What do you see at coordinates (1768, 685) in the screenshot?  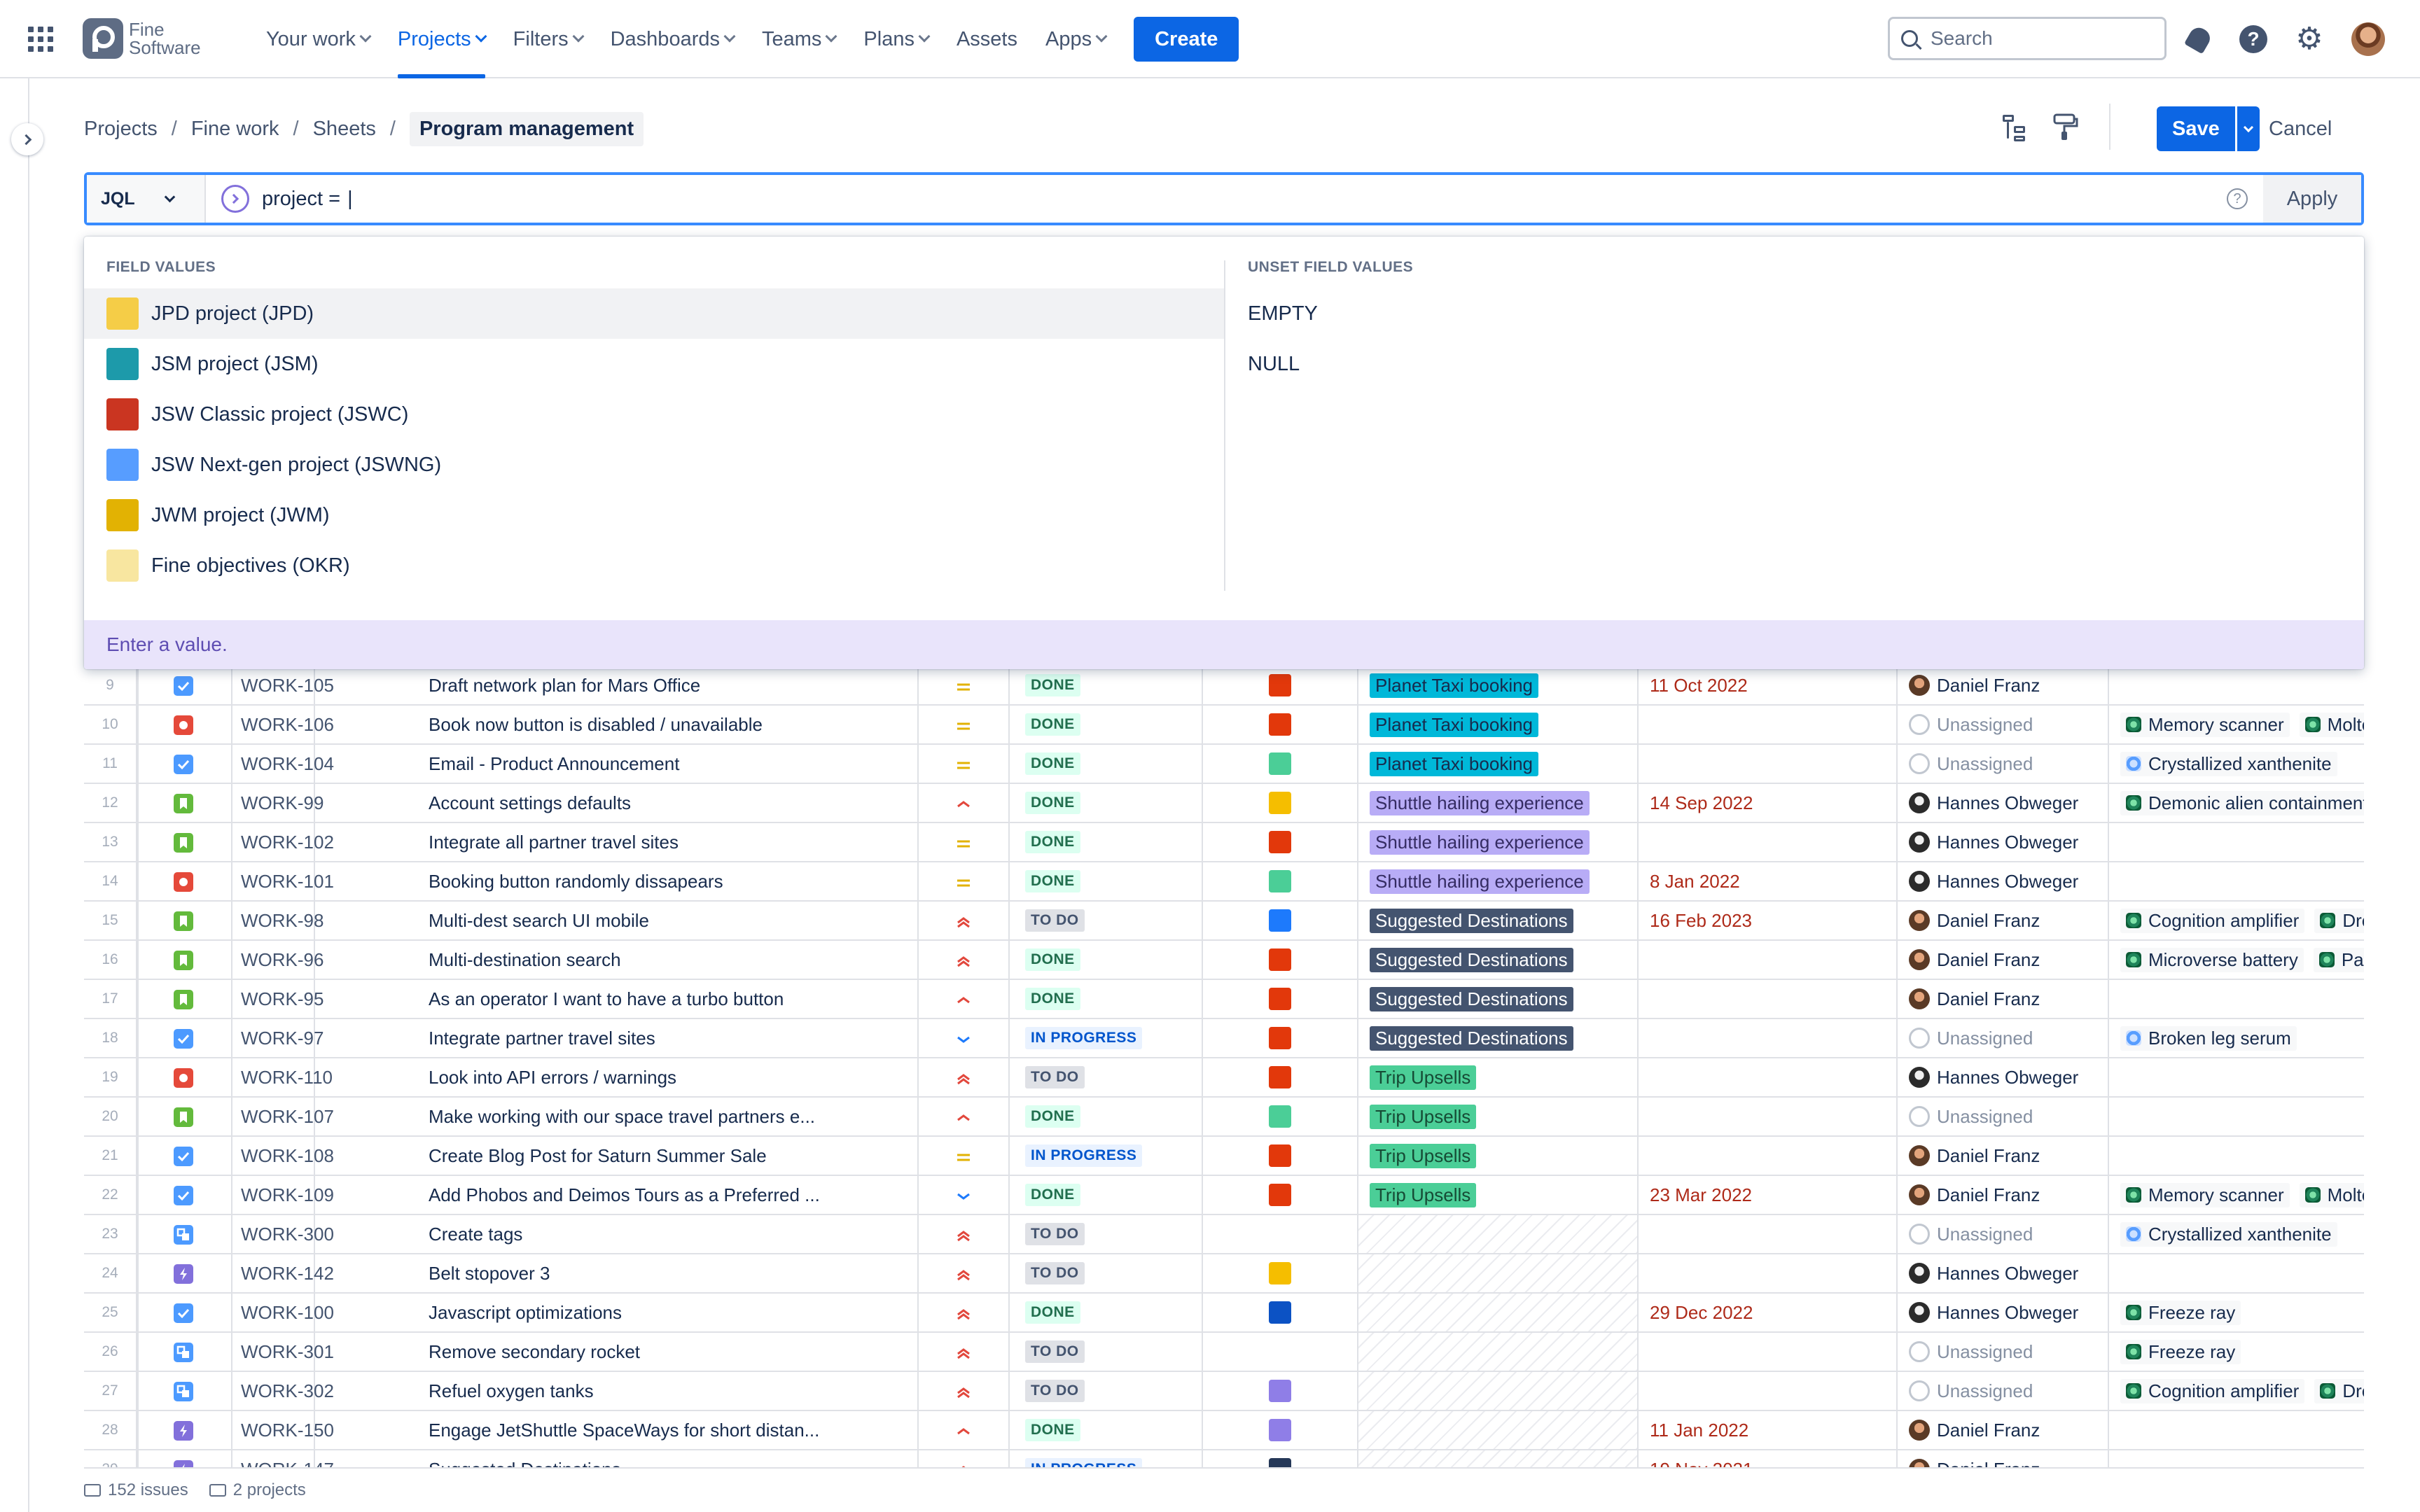 I see `due-date: 11 Oct 2022` at bounding box center [1768, 685].